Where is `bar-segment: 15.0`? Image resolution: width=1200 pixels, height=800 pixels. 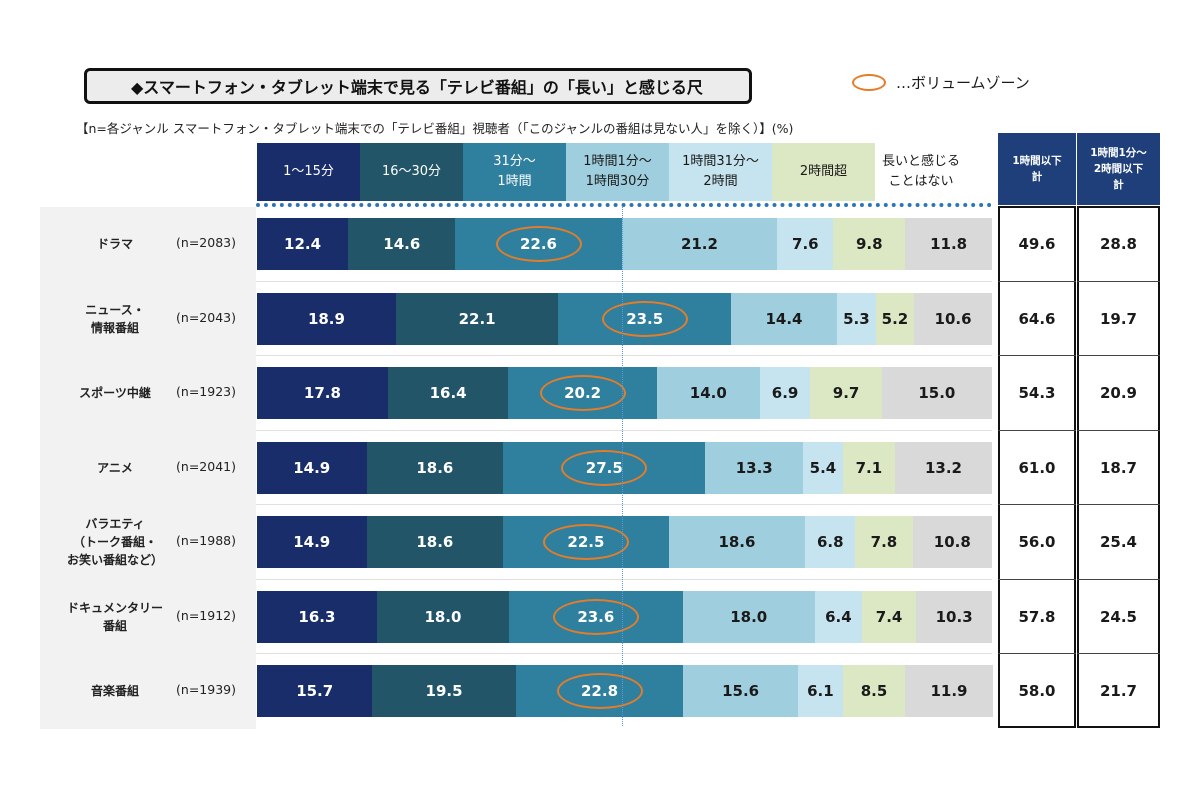
bar-segment: 15.0 is located at coordinates (936, 393).